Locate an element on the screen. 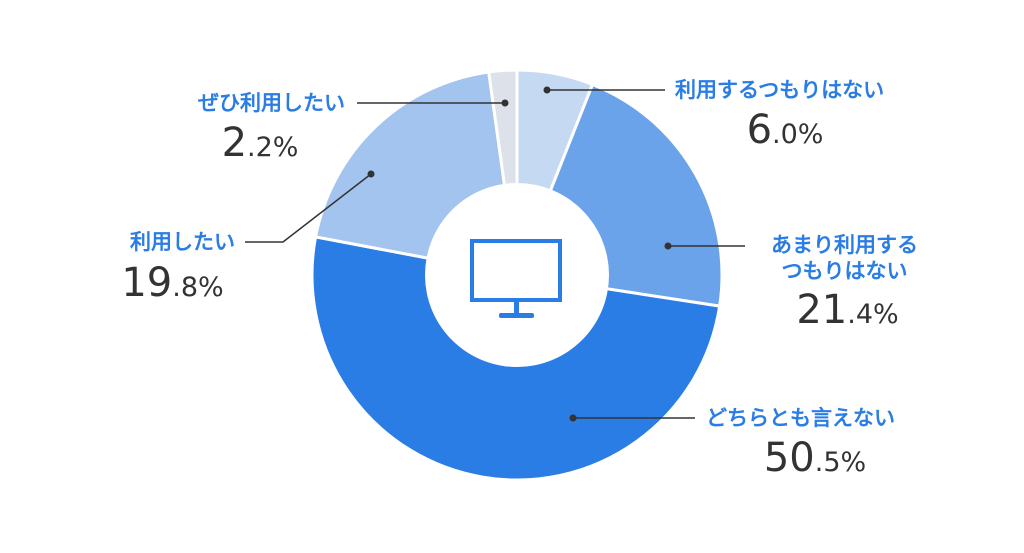  label-slice-4: ぜひ利用したい is located at coordinates (271, 103).